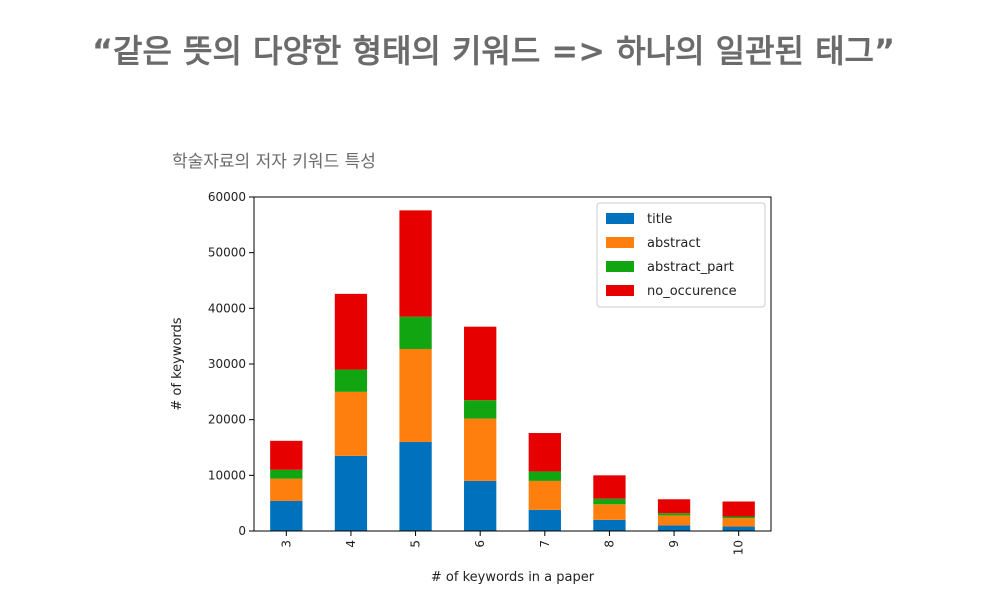  I want to click on legend-label-abstract-part: abstract_part, so click(690, 267).